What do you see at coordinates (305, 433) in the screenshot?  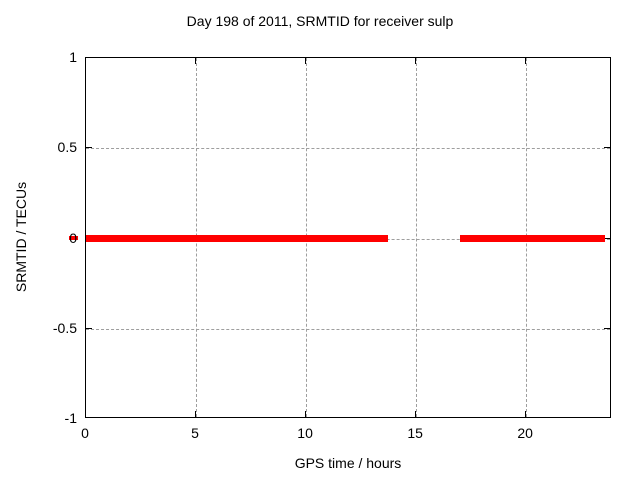 I see `x-tick-label: 10` at bounding box center [305, 433].